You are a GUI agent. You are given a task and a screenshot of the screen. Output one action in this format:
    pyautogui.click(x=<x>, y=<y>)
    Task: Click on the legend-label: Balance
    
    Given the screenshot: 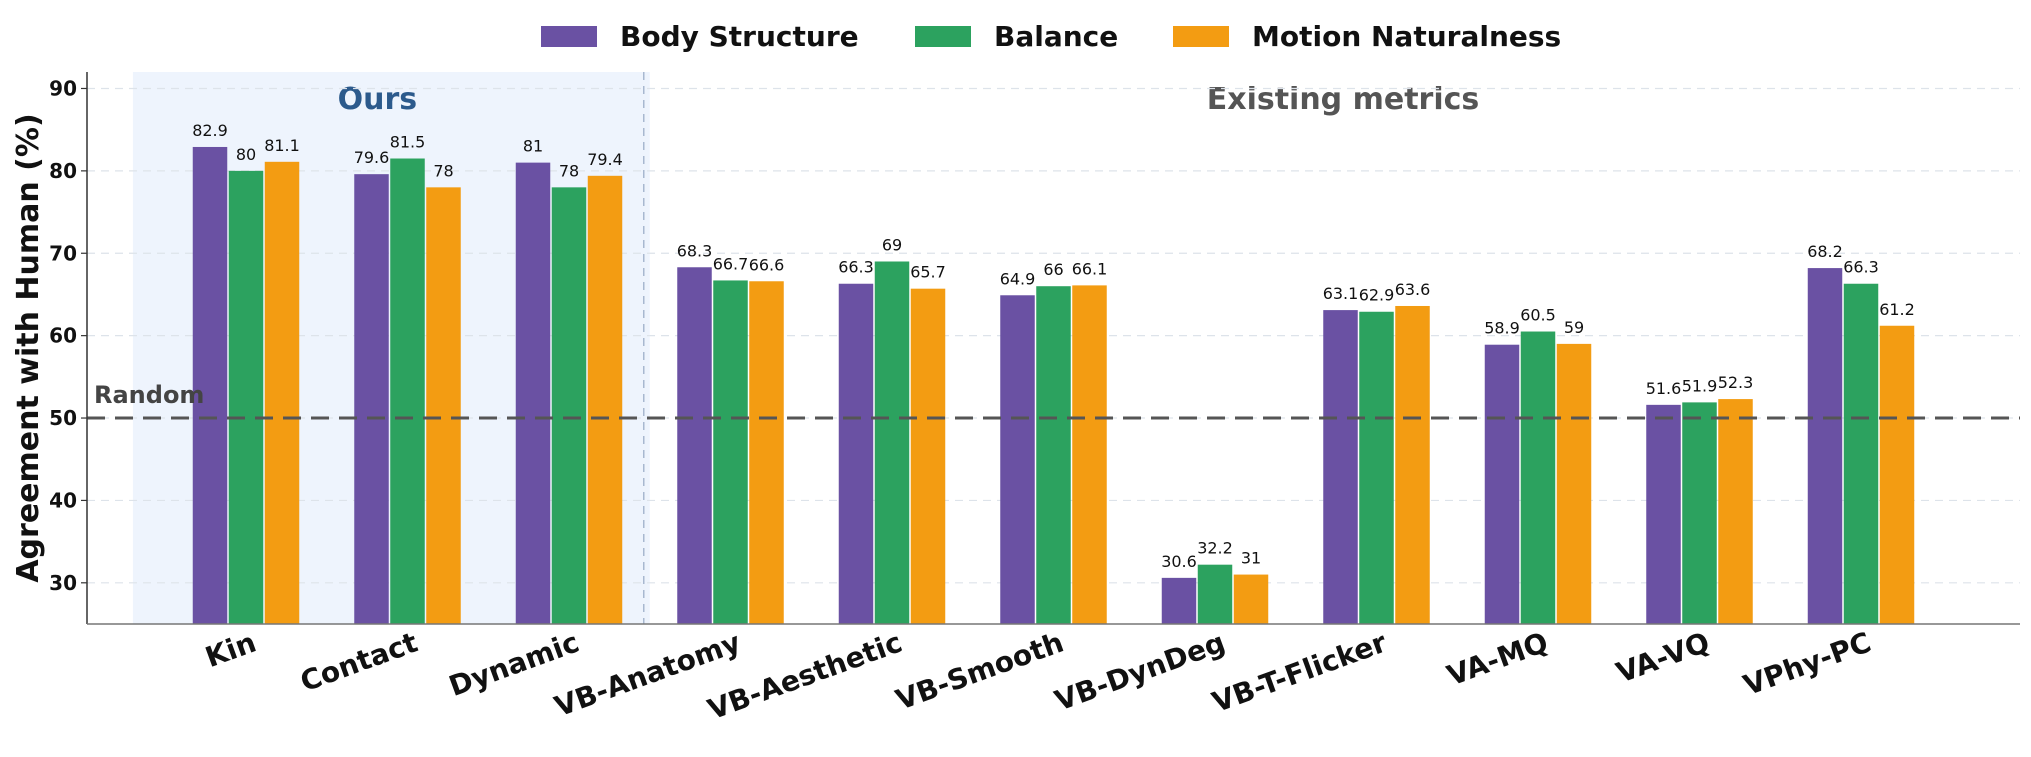 What is the action you would take?
    pyautogui.click(x=1056, y=36)
    